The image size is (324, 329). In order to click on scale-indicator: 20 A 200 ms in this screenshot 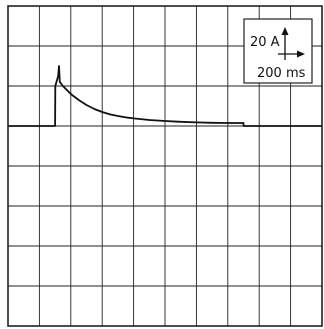, I will do `click(278, 51)`.